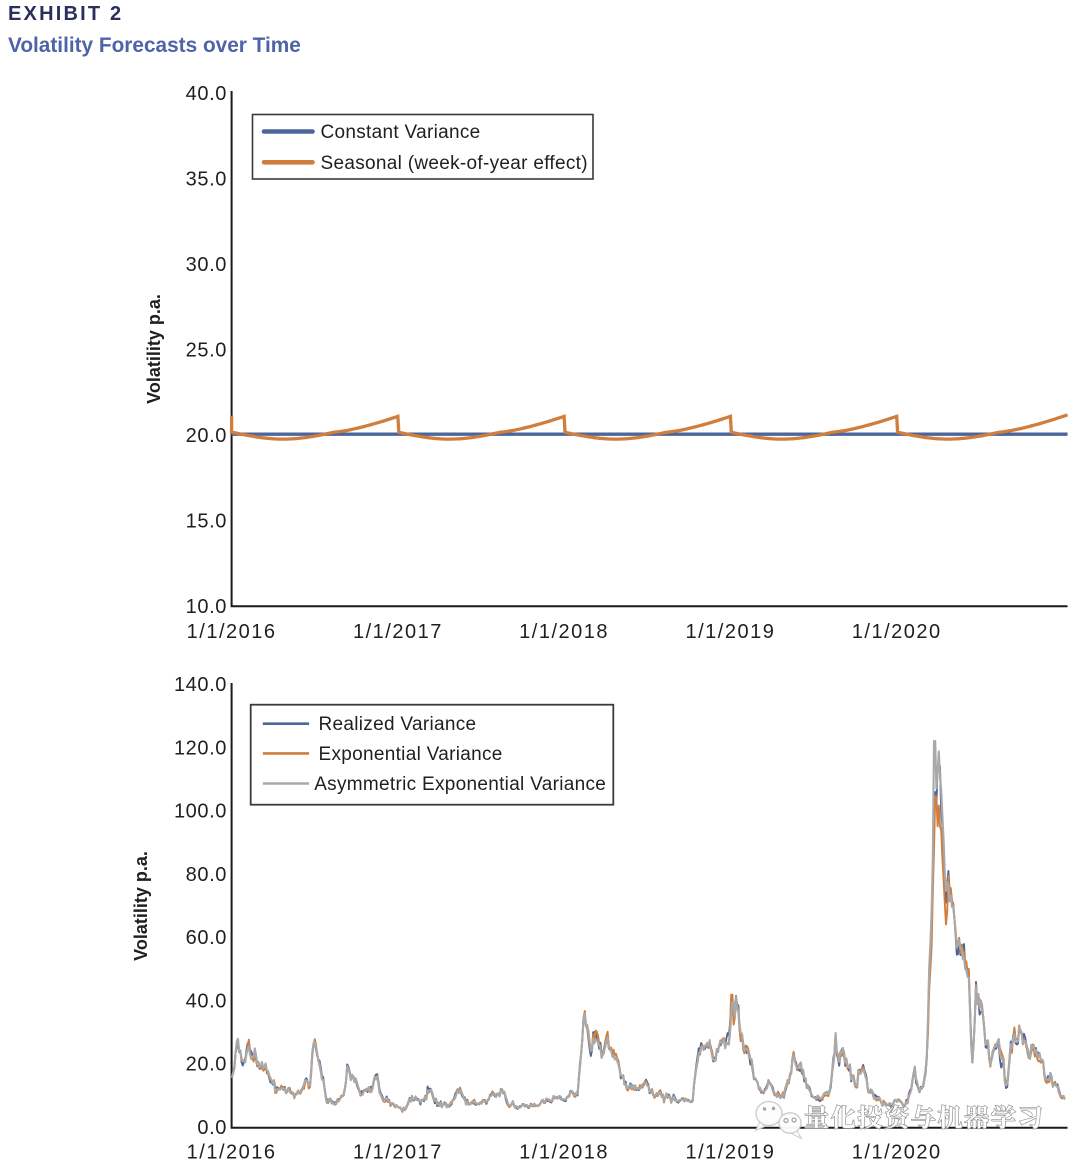 The image size is (1080, 1167). I want to click on svg-text: 35.0, so click(206, 180).